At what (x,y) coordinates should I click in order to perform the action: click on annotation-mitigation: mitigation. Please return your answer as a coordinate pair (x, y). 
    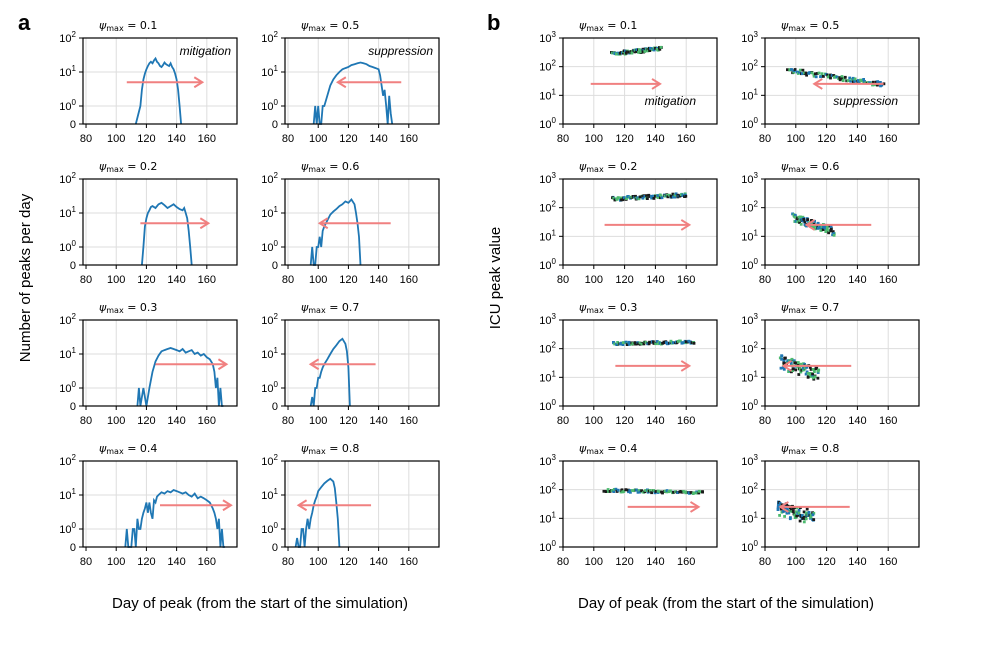
    Looking at the image, I should click on (671, 101).